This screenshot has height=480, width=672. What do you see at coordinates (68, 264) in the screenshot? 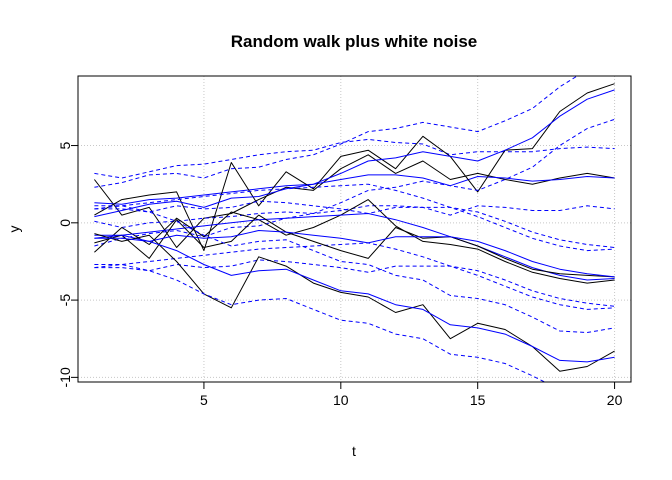
I see `y-axis: -10 -5 0 5` at bounding box center [68, 264].